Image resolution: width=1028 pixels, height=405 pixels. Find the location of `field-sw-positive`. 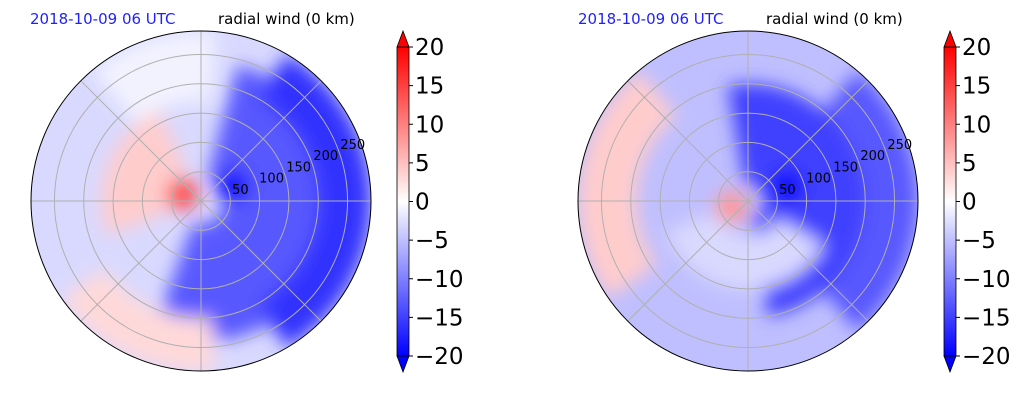

field-sw-positive is located at coordinates (731, 207).